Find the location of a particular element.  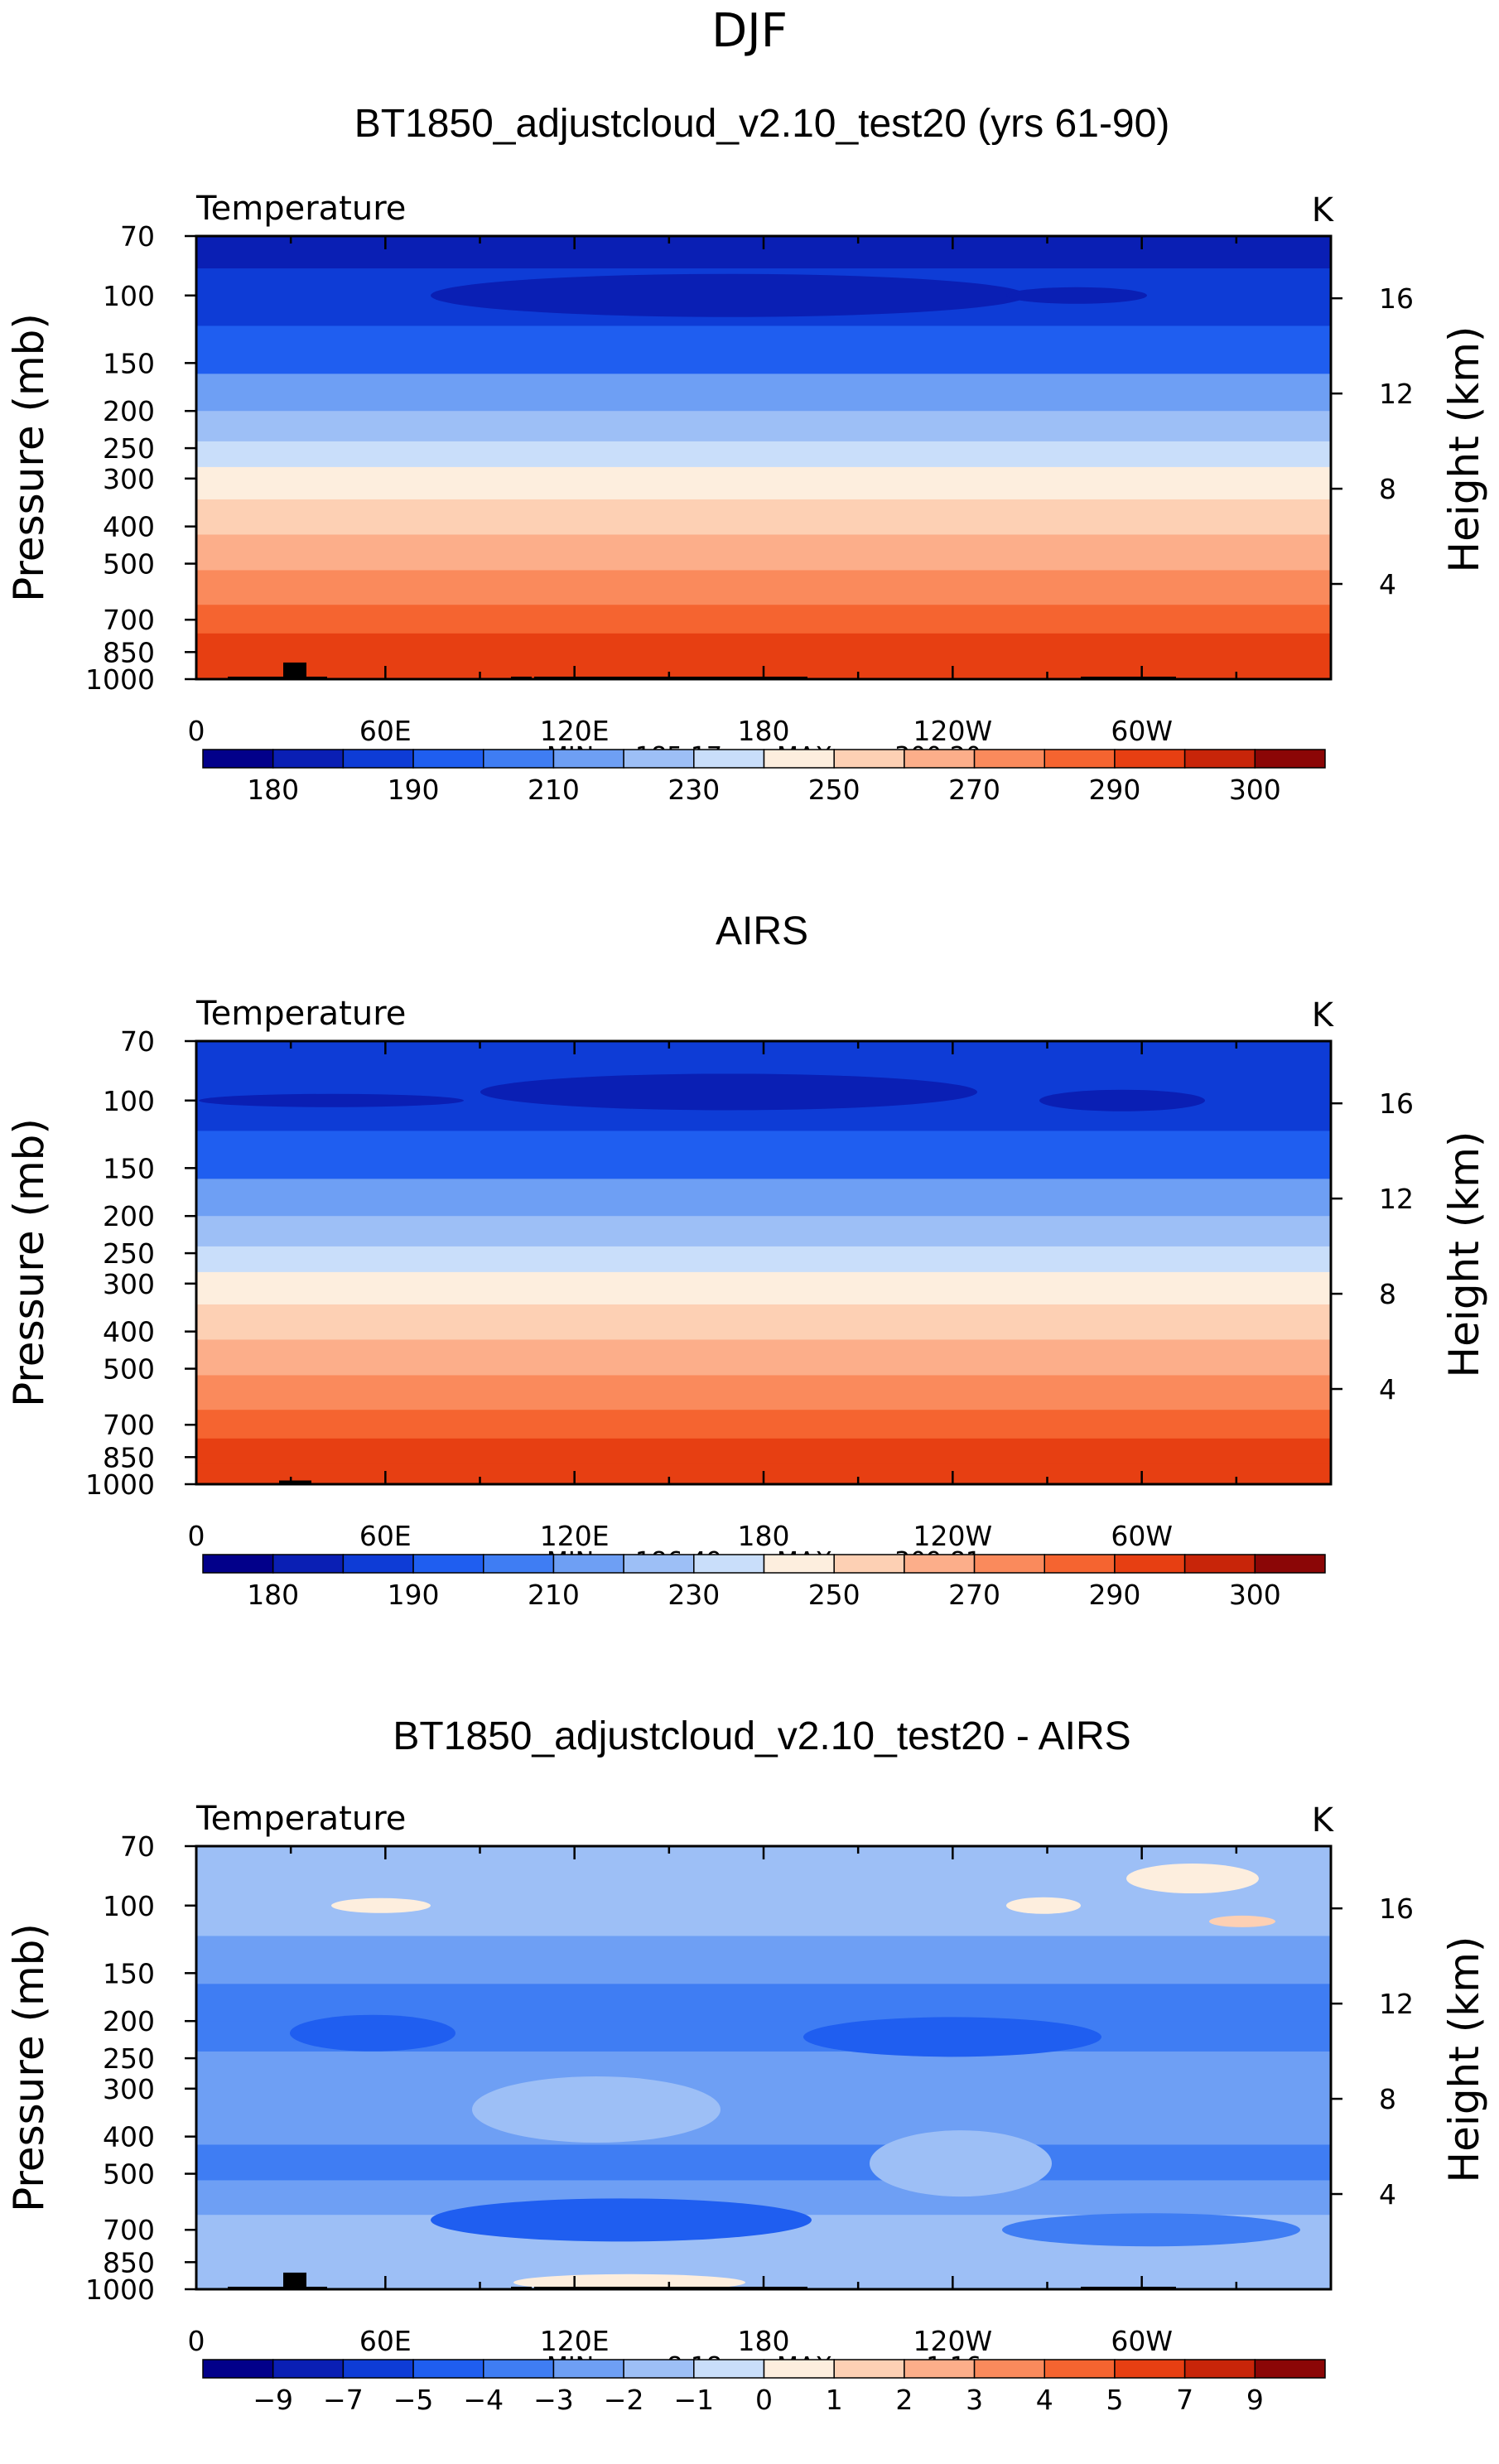

variable-label: Temperature is located at coordinates (300, 209).